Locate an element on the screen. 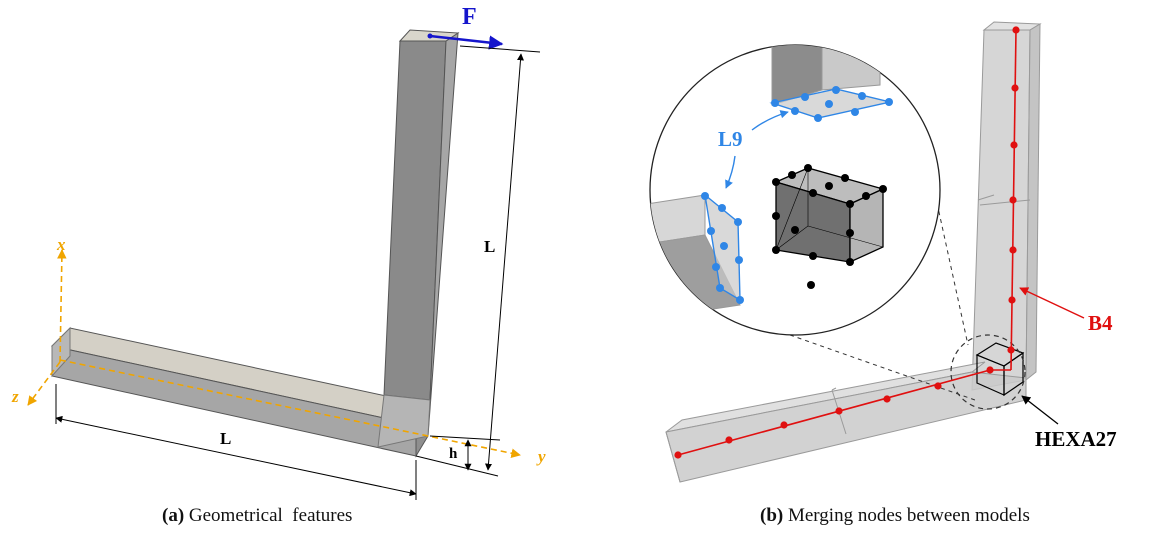  x-axis-line is located at coordinates (62, 306).